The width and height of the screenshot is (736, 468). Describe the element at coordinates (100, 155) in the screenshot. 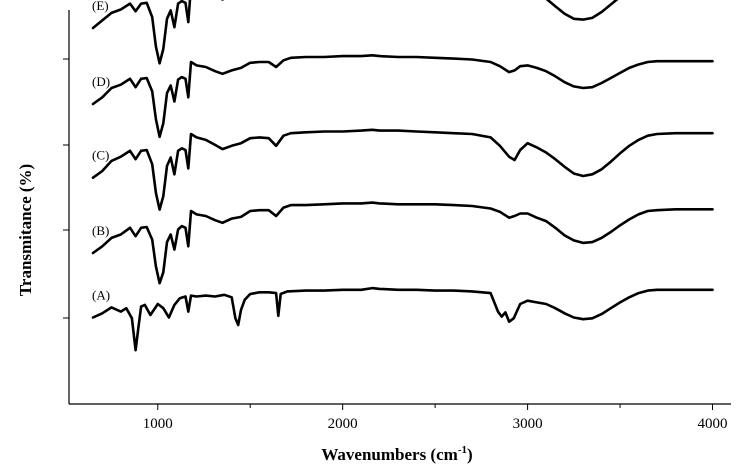

I see `series-label-c: (C)` at that location.